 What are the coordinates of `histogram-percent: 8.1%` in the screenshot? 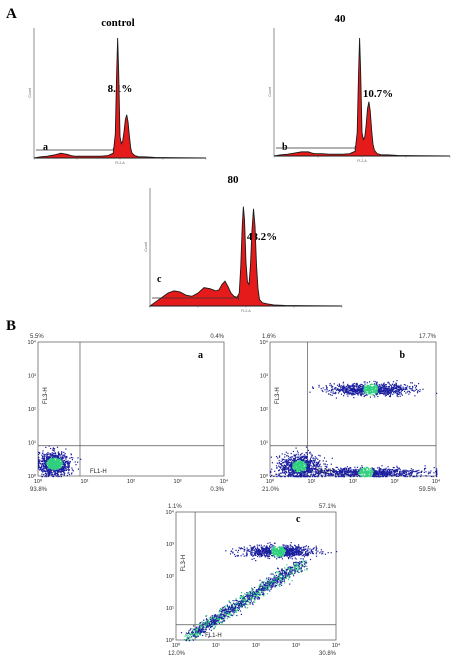 It's located at (120, 89).